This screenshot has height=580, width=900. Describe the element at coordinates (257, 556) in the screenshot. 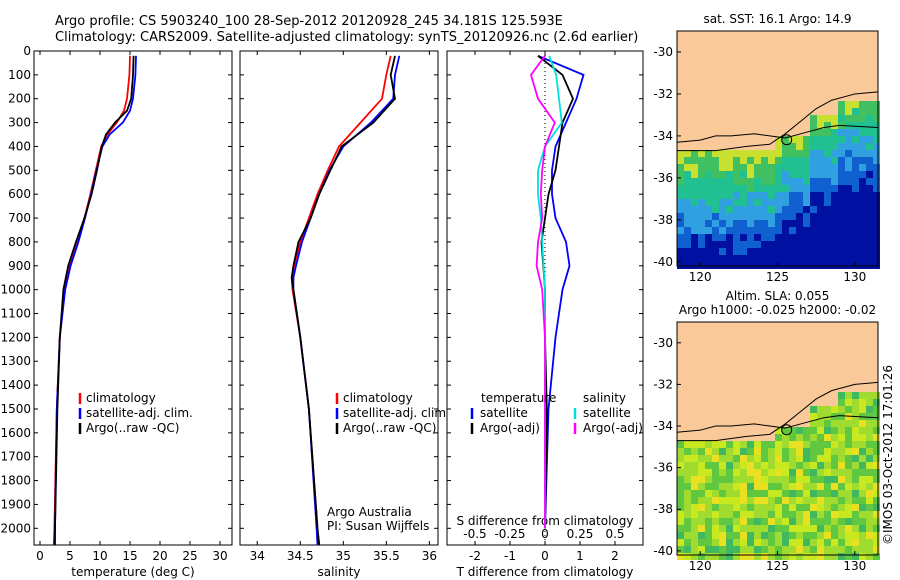

I see `x-tick-label: 34` at that location.